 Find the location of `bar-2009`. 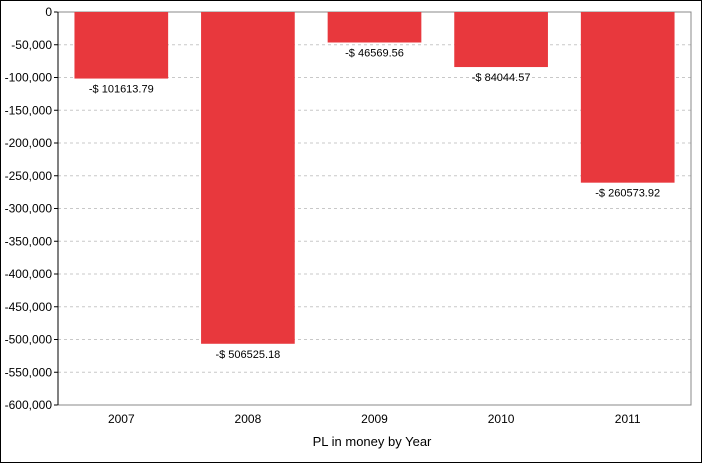

bar-2009 is located at coordinates (374, 27).